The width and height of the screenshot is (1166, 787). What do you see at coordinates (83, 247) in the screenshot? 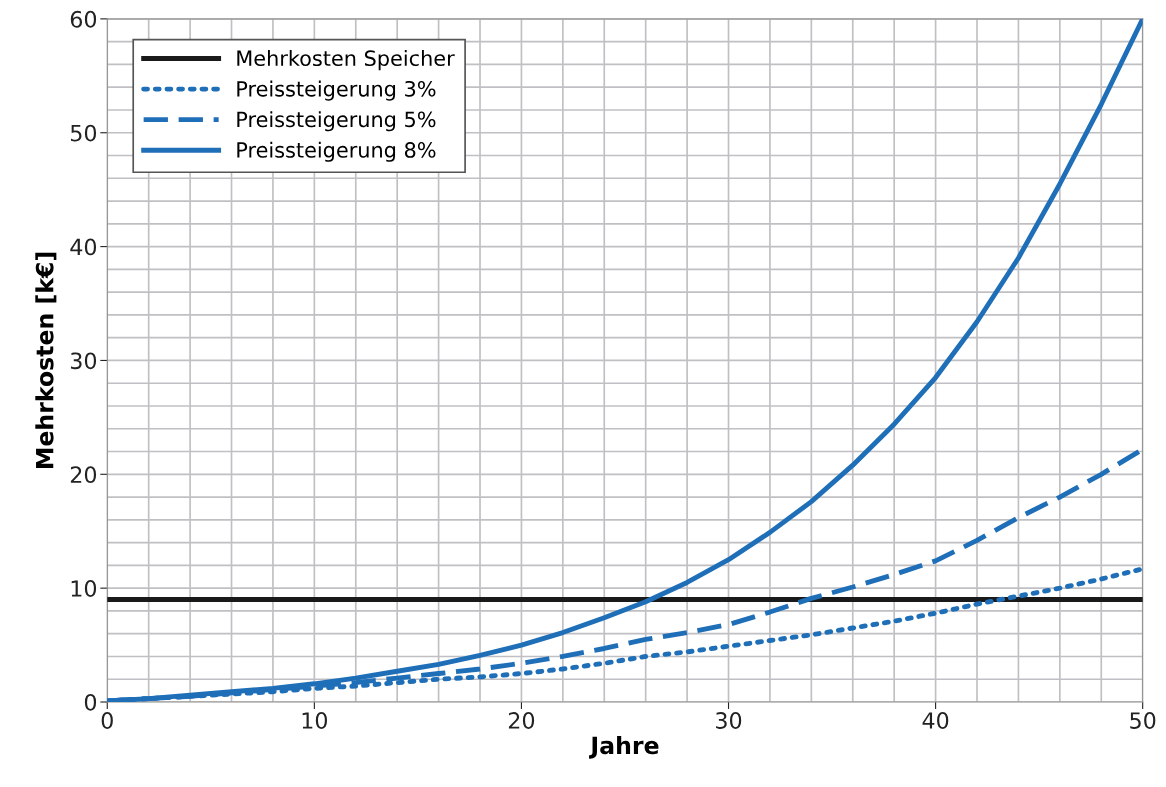
I see `y-tick-label: 40` at bounding box center [83, 247].